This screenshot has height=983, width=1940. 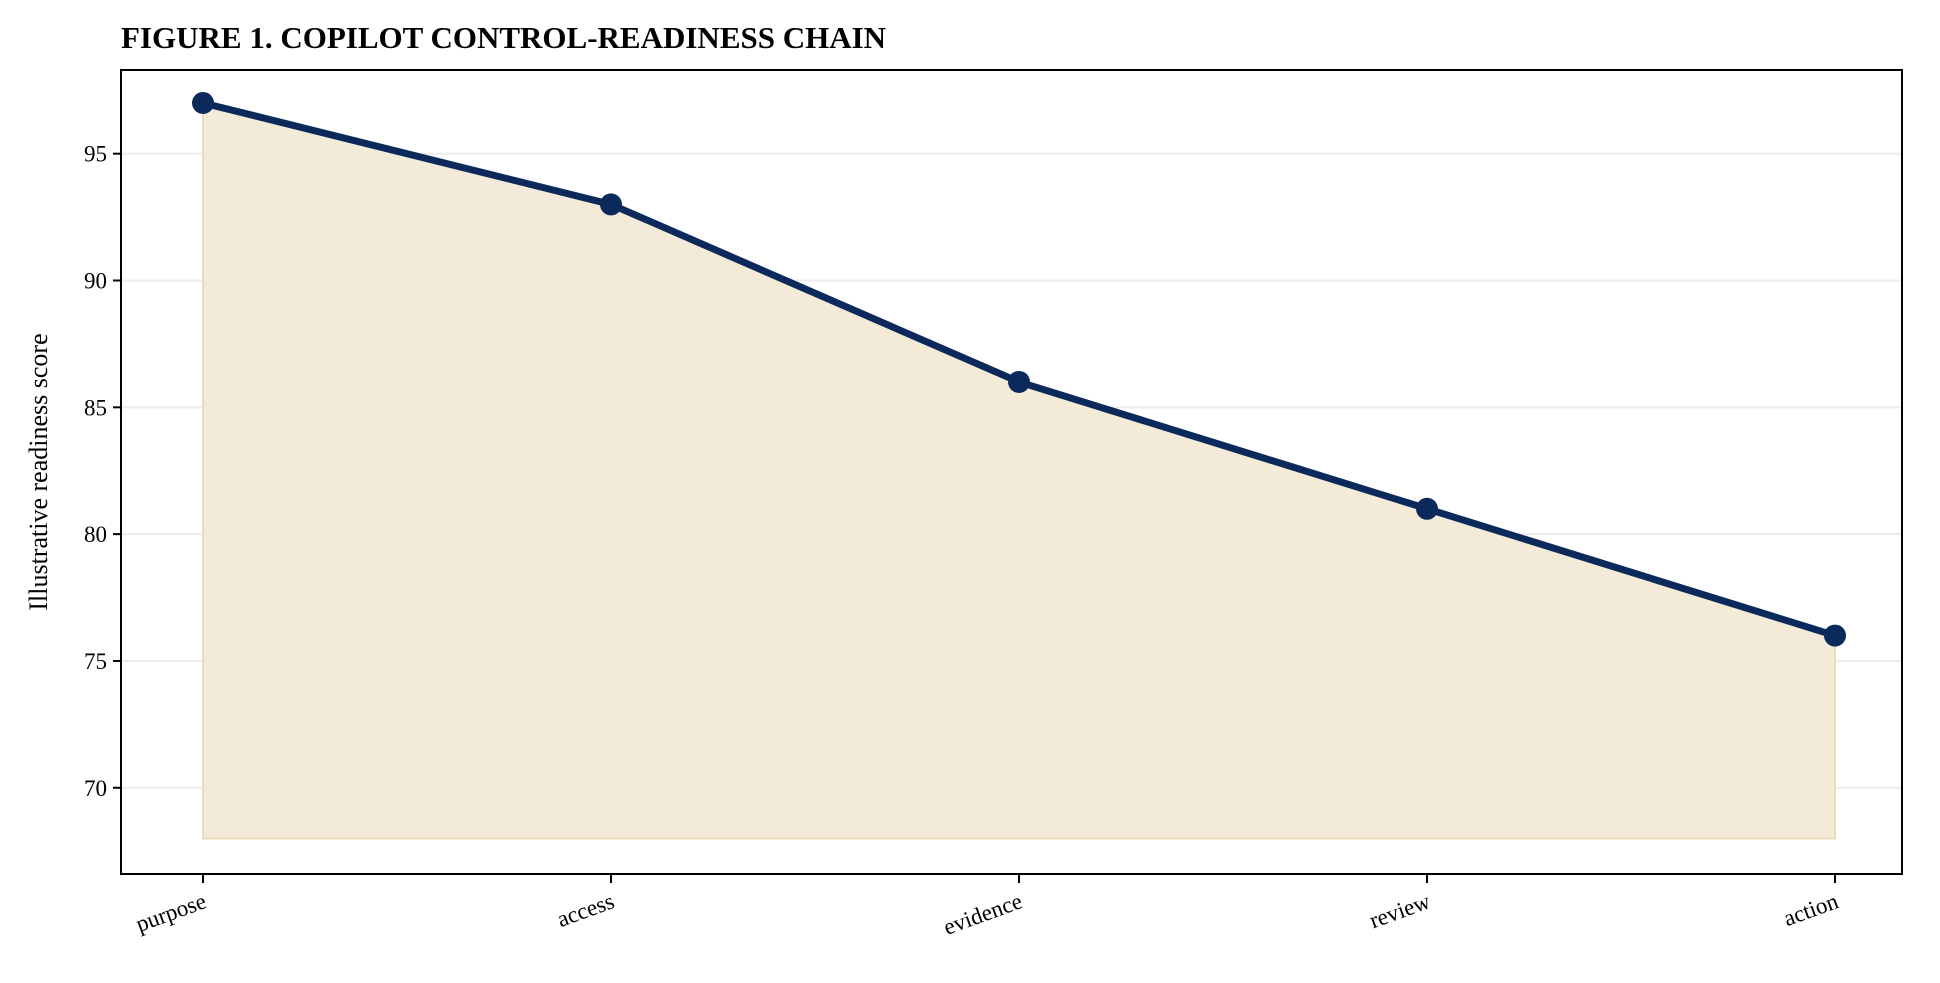 What do you see at coordinates (171, 912) in the screenshot?
I see `x-tick-label-purpose: purpose` at bounding box center [171, 912].